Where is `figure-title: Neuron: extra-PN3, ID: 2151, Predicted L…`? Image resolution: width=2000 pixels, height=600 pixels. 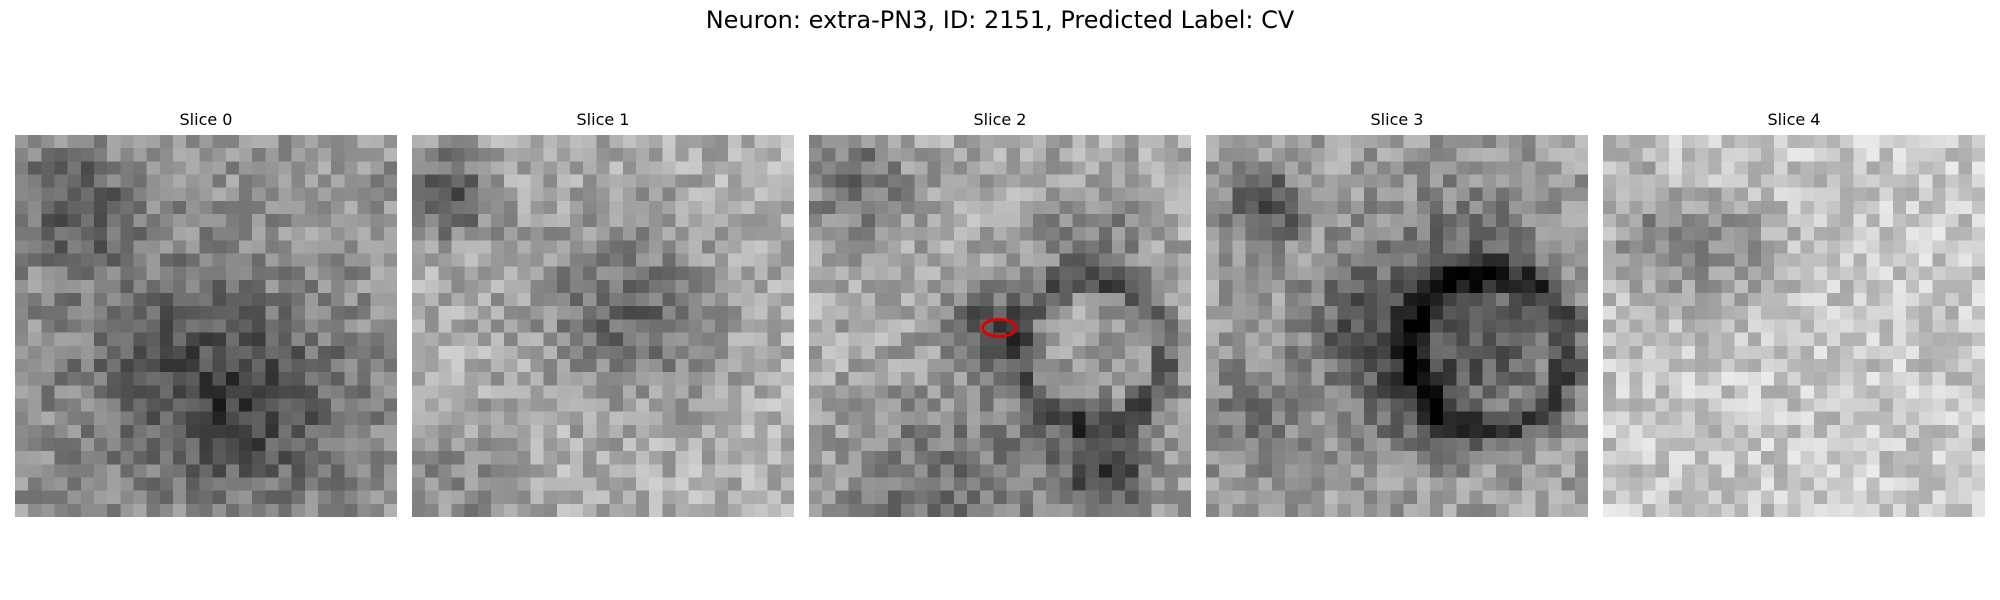 figure-title: Neuron: extra-PN3, ID: 2151, Predicted L… is located at coordinates (1000, 20).